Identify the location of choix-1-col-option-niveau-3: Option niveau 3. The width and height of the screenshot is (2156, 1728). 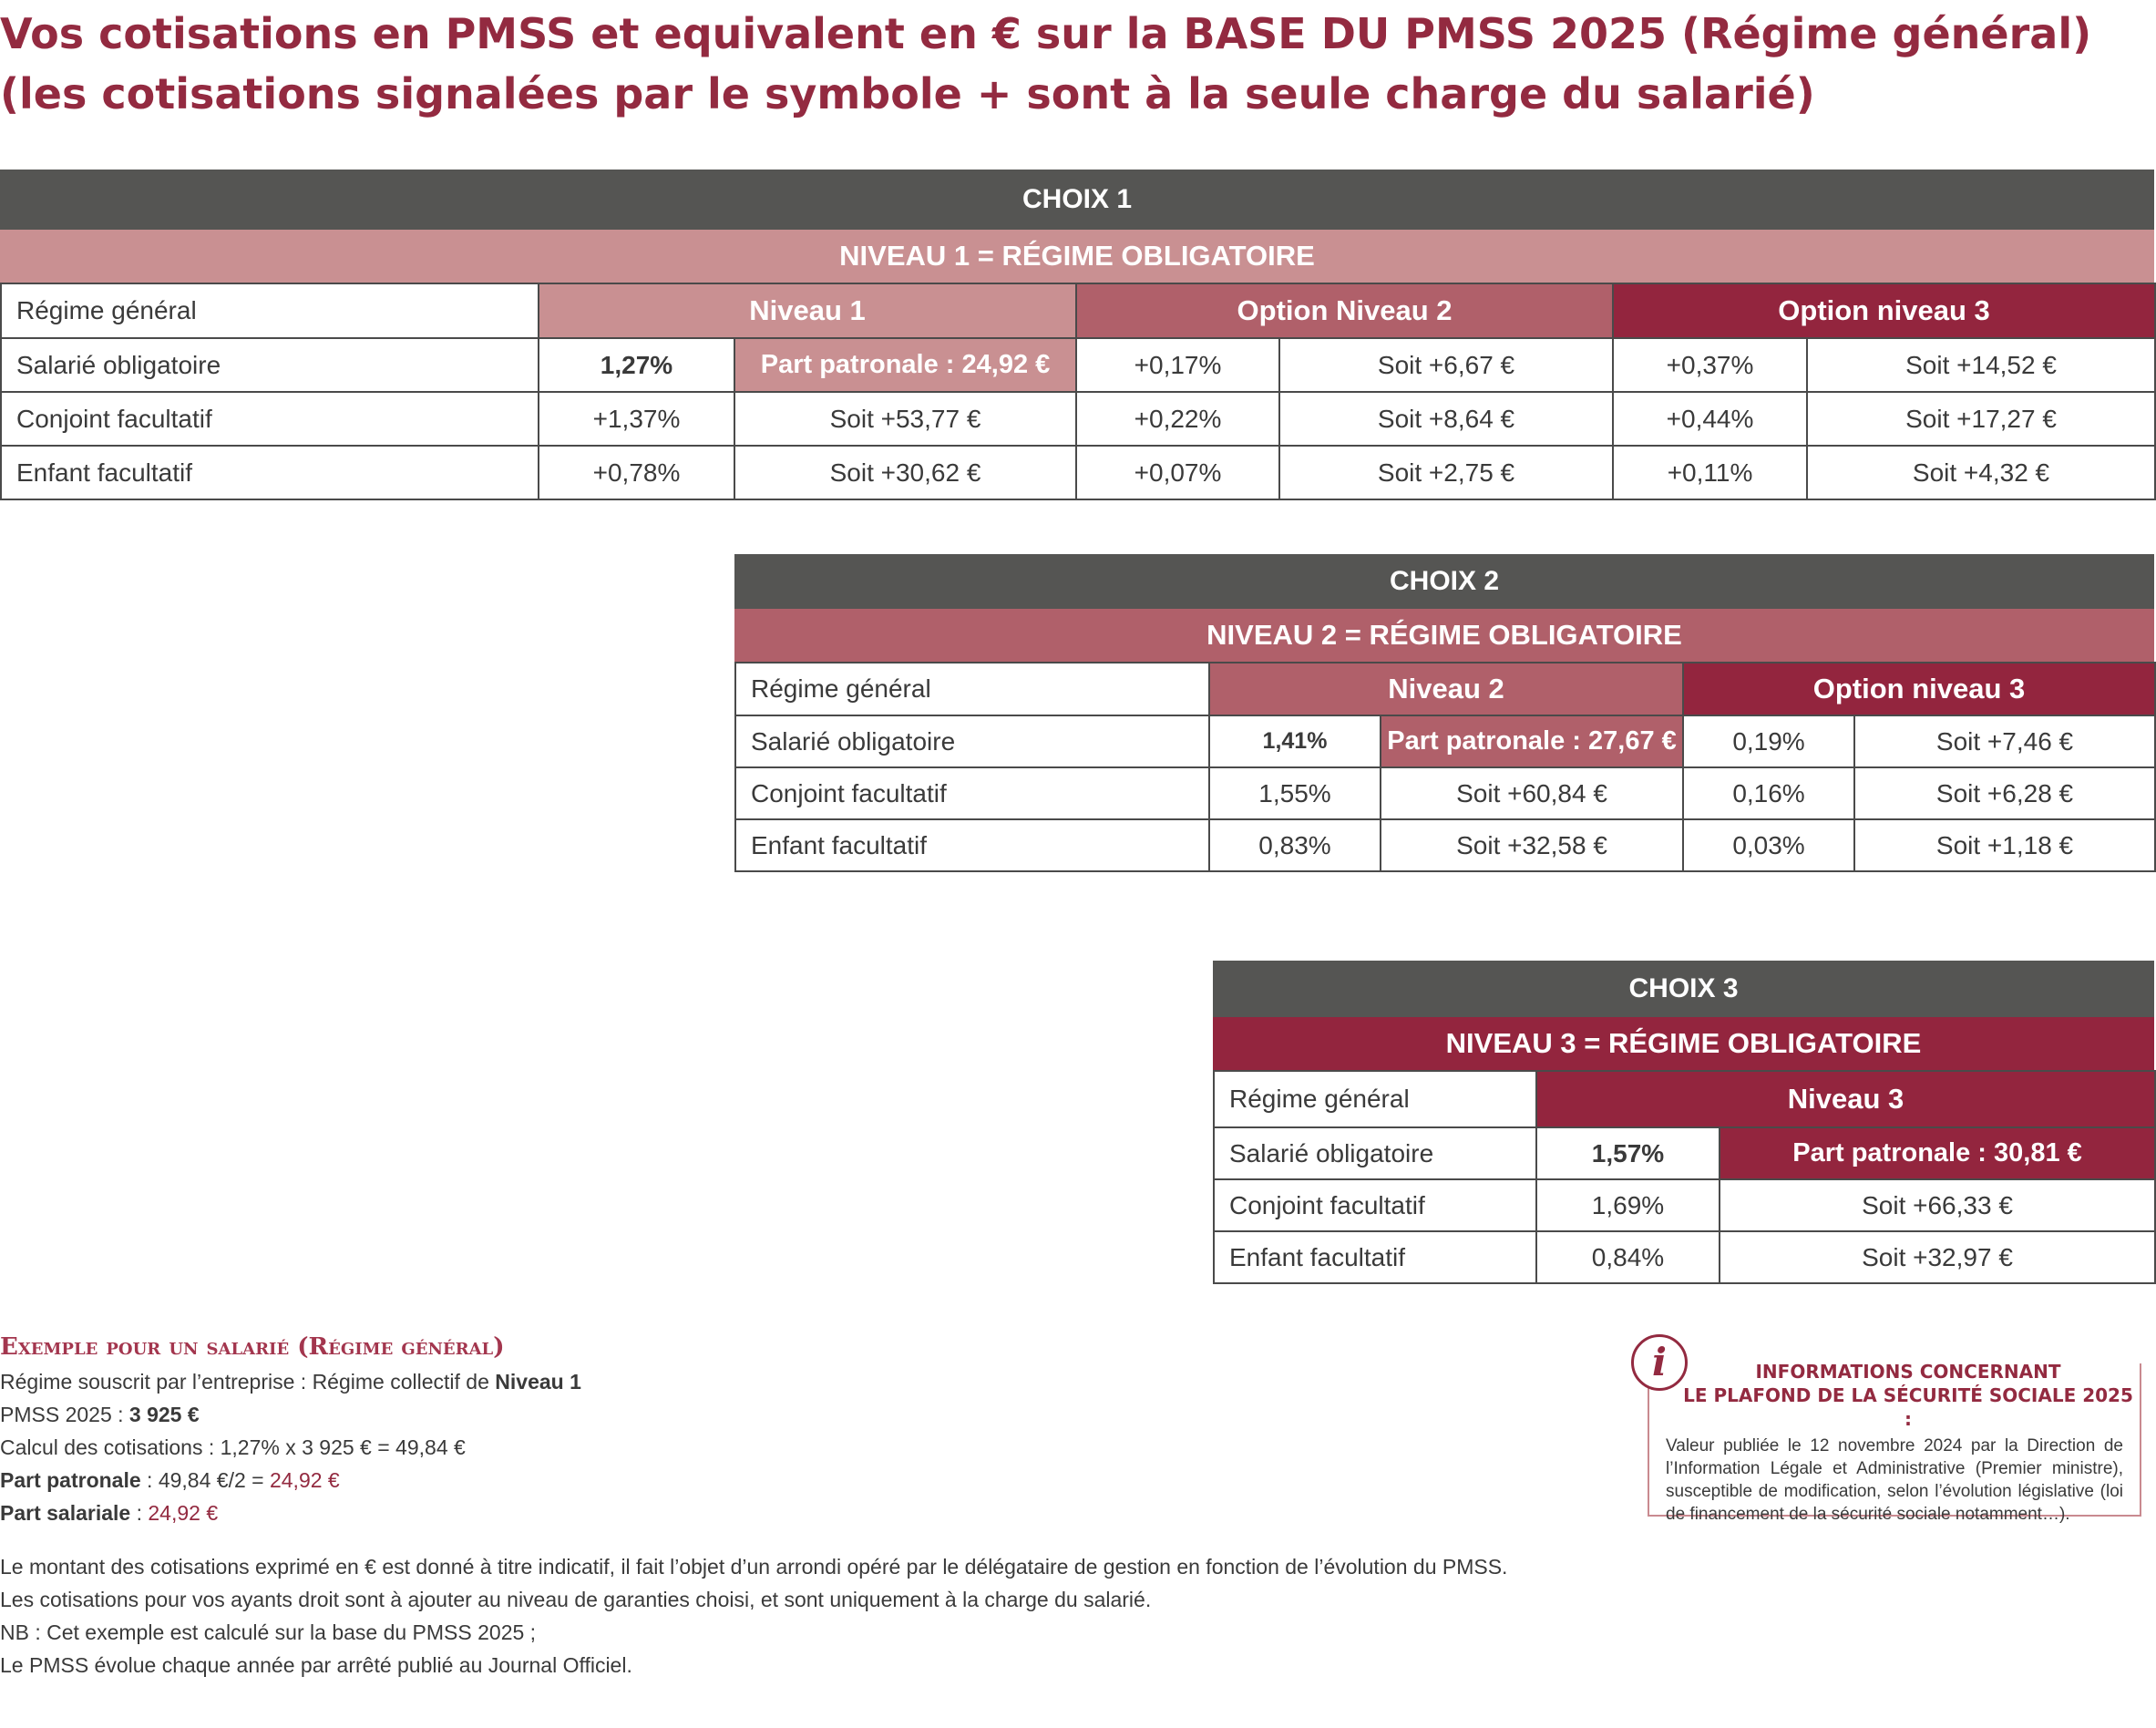
(1884, 311).